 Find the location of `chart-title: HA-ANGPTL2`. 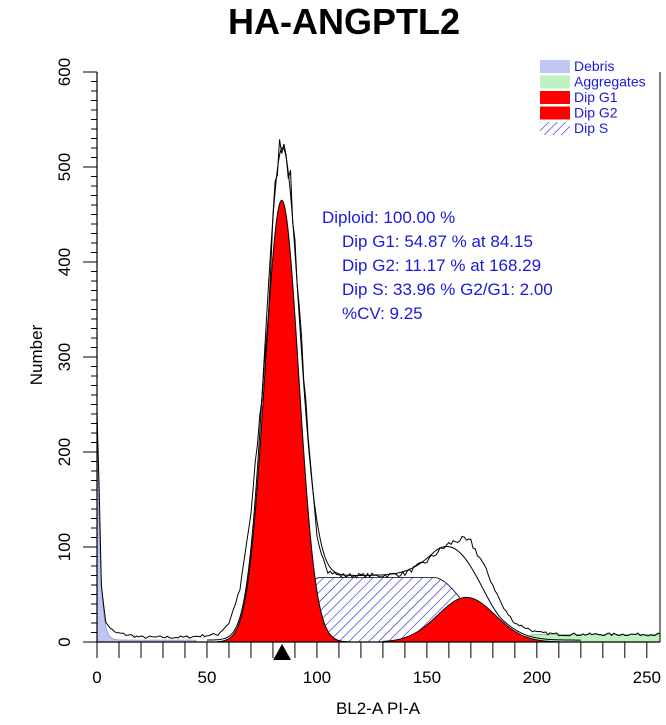

chart-title: HA-ANGPTL2 is located at coordinates (344, 21).